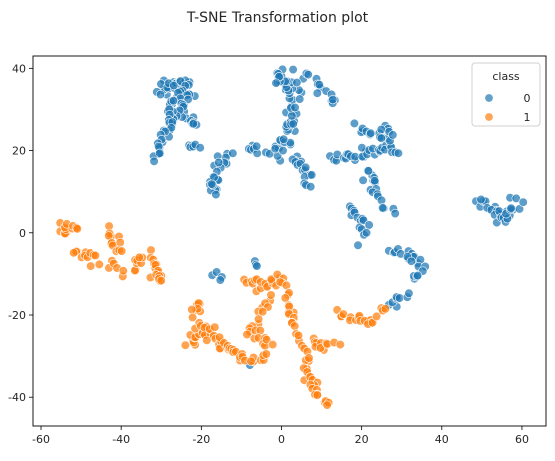  I want to click on y-tick-label: -20, so click(17, 315).